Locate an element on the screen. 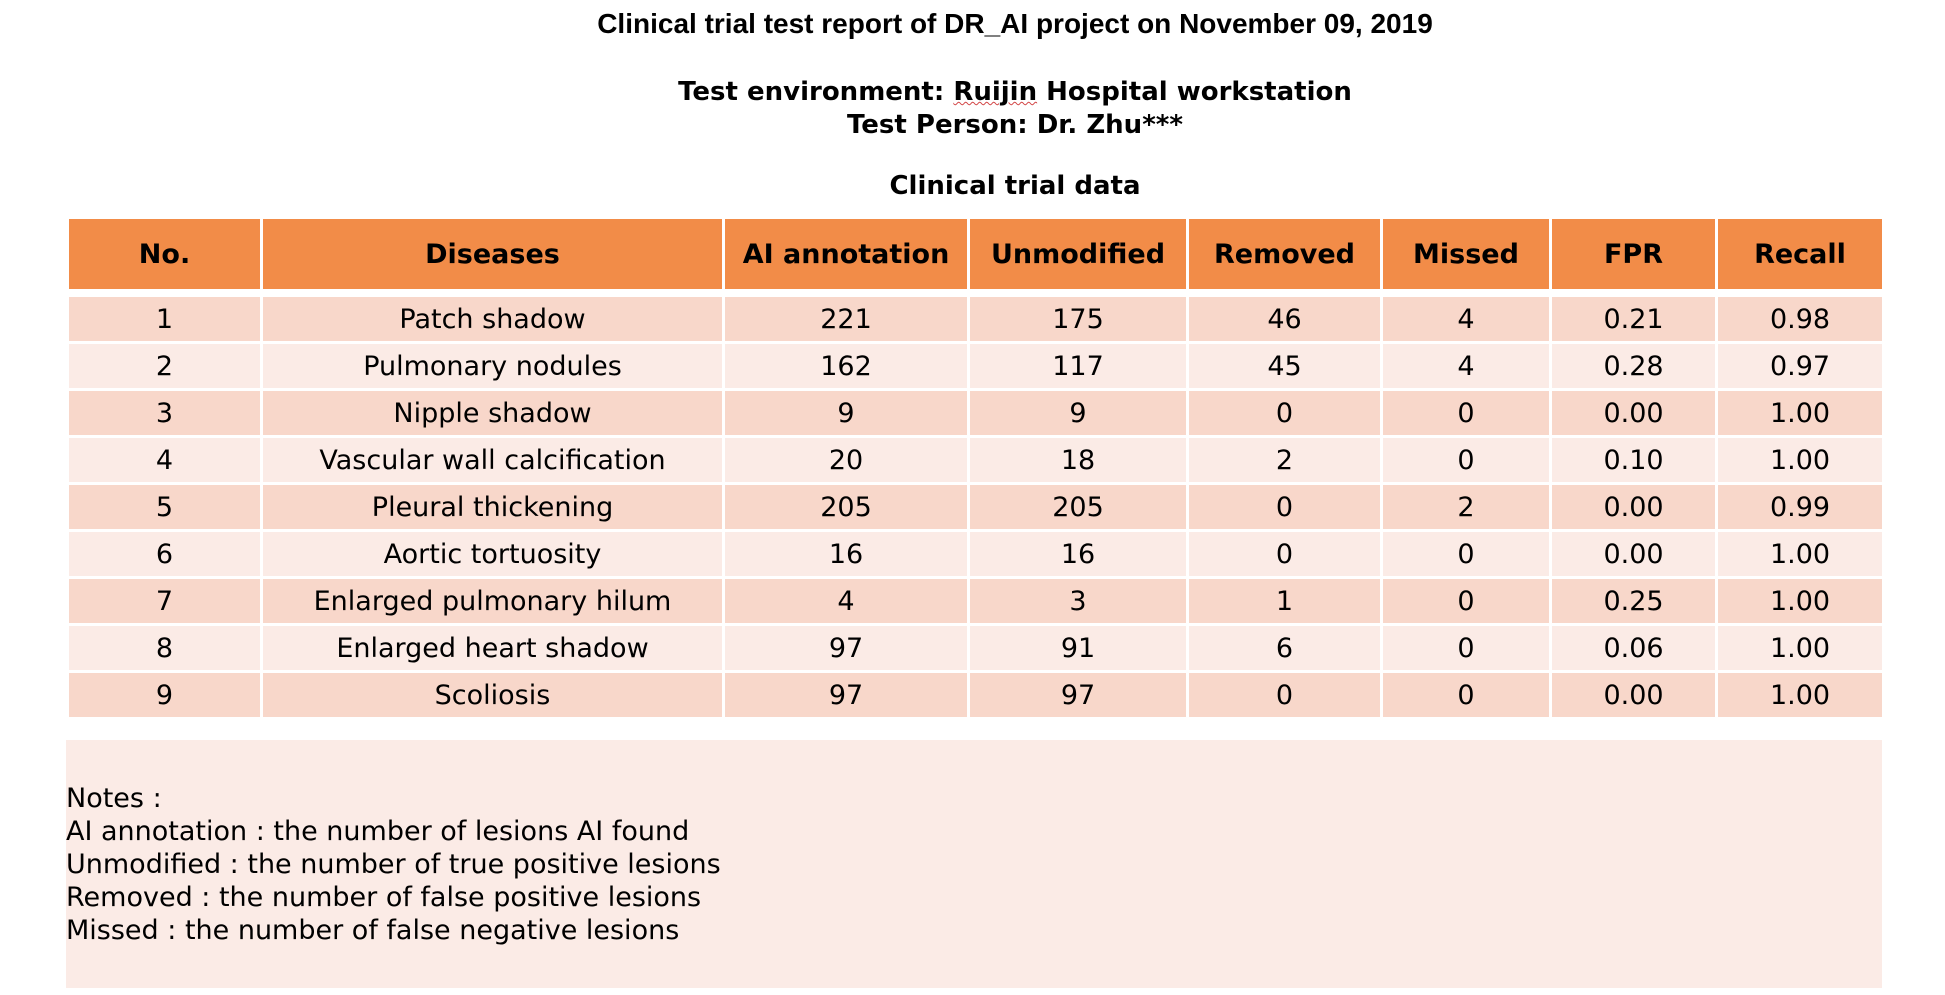 The image size is (1945, 995). cell-no: 9 is located at coordinates (164, 695).